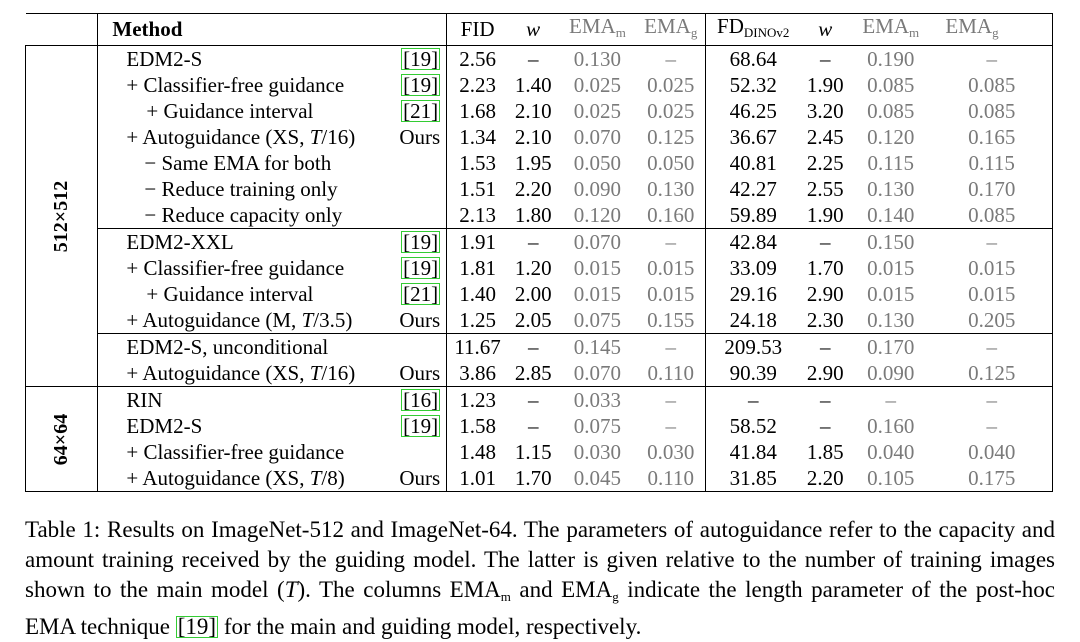 Image resolution: width=1080 pixels, height=642 pixels. What do you see at coordinates (753, 346) in the screenshot?
I see `fd-dinov2-cell: 209.53` at bounding box center [753, 346].